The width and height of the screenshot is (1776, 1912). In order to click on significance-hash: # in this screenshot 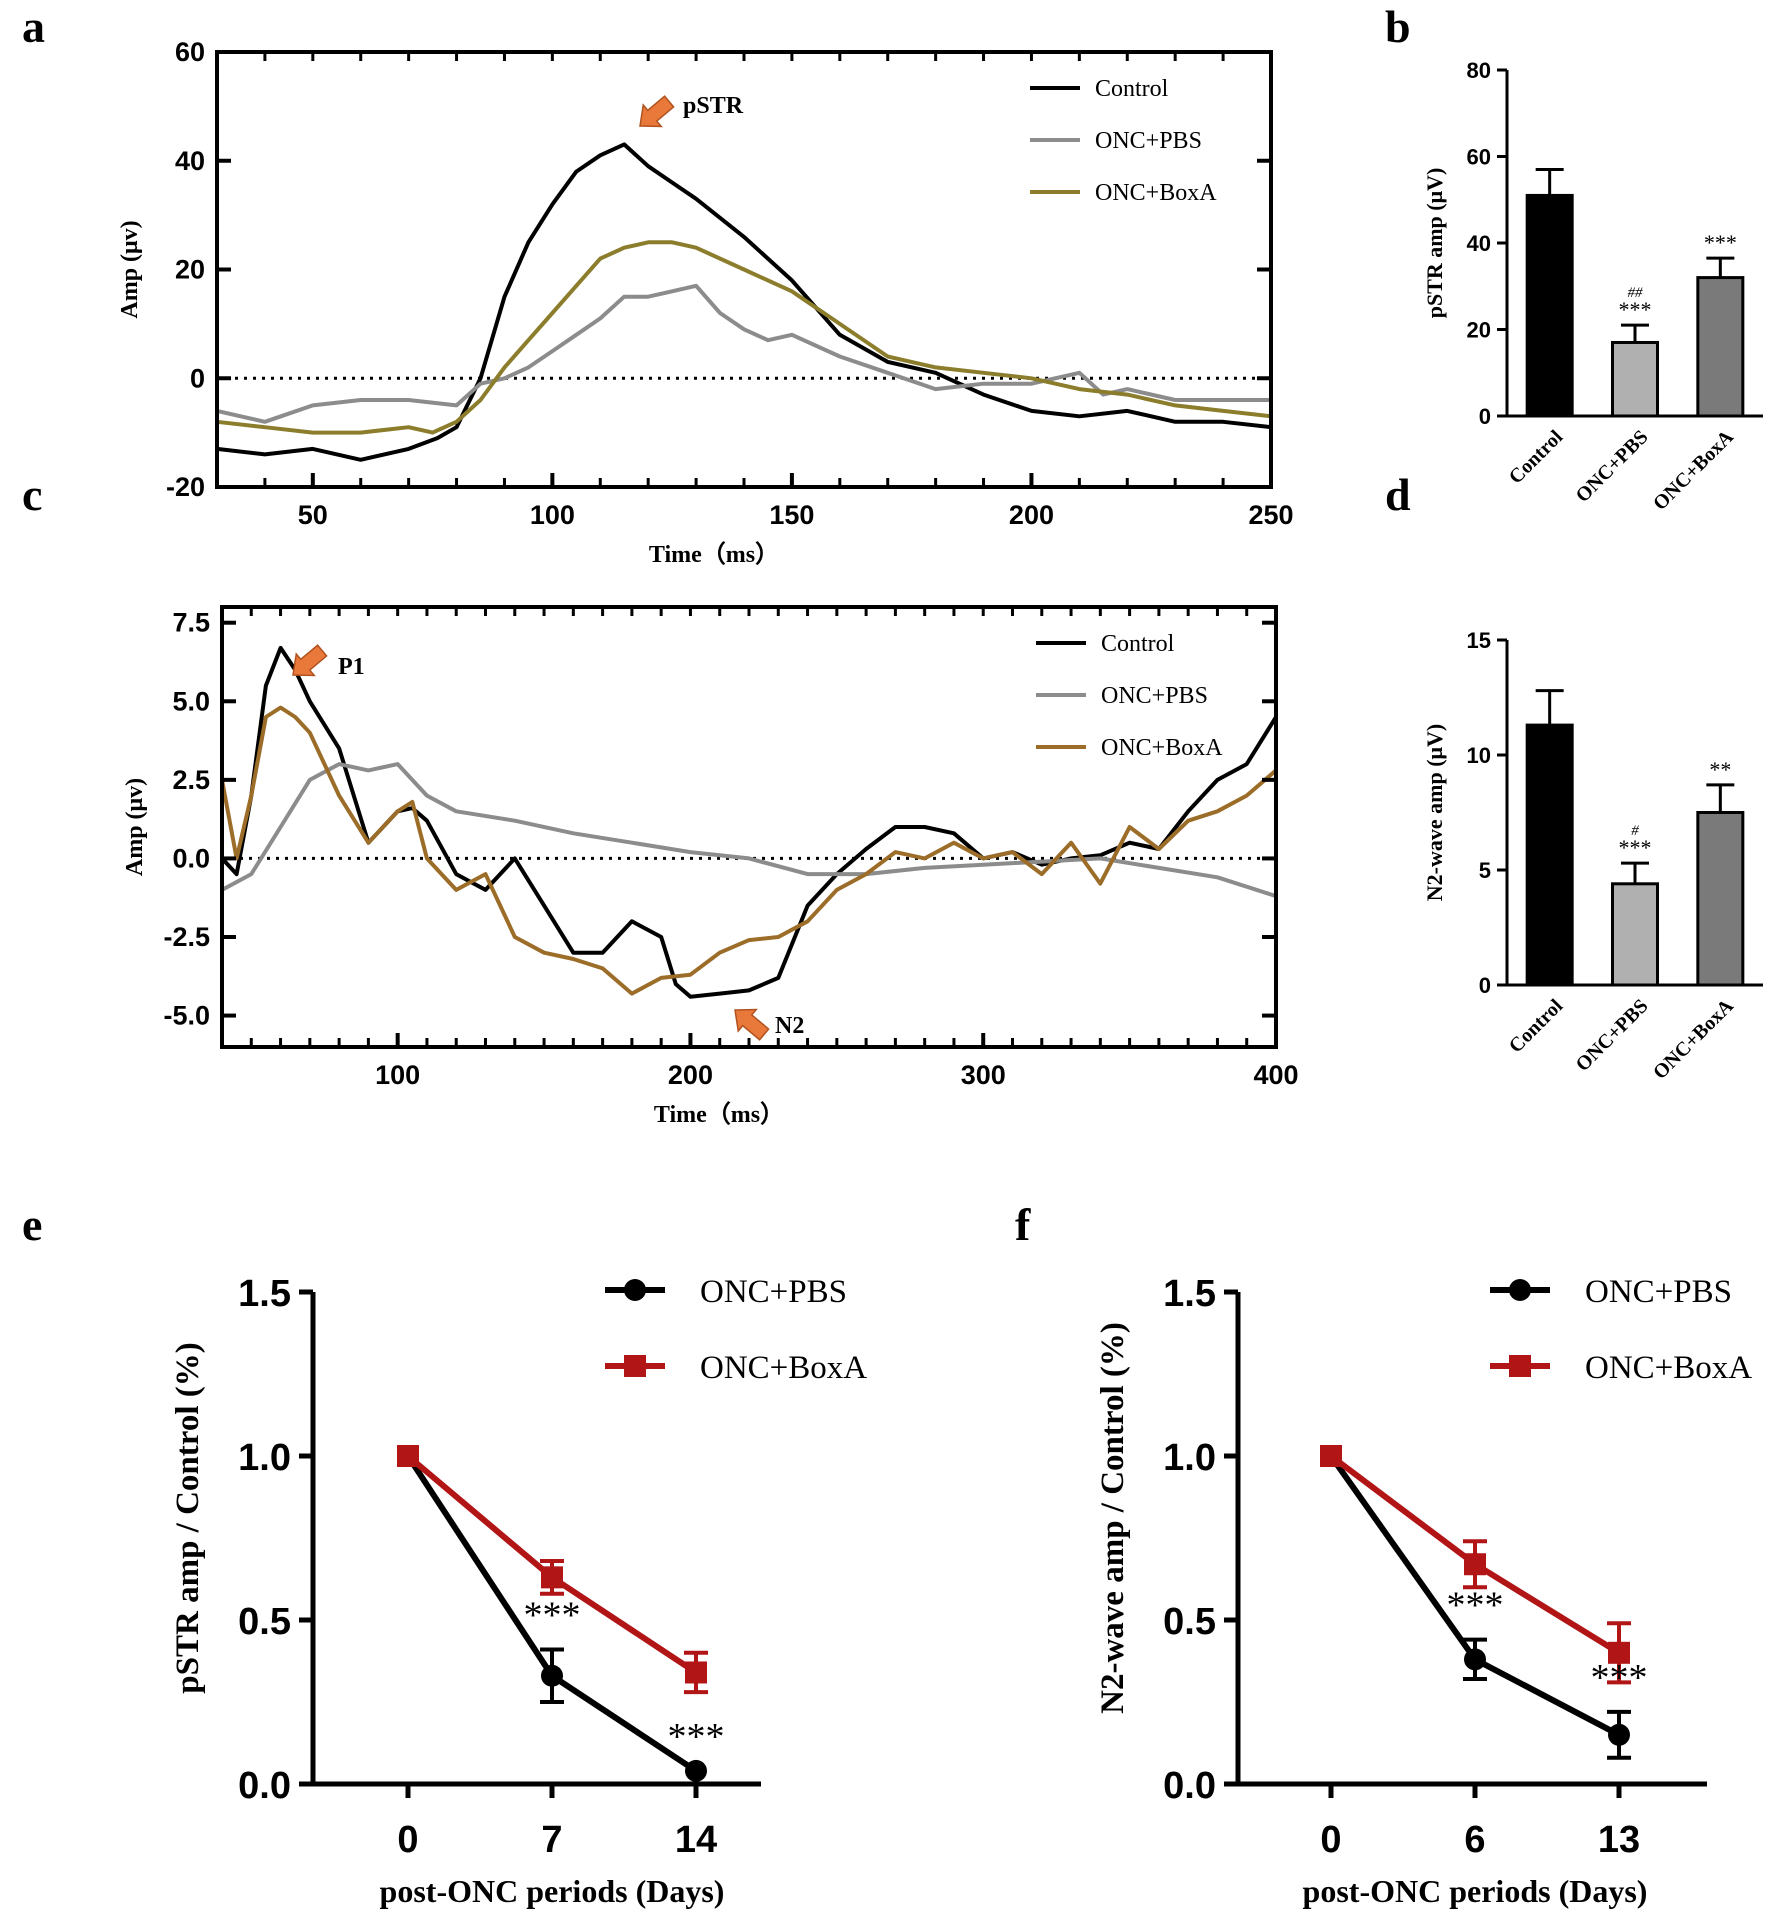, I will do `click(1635, 831)`.